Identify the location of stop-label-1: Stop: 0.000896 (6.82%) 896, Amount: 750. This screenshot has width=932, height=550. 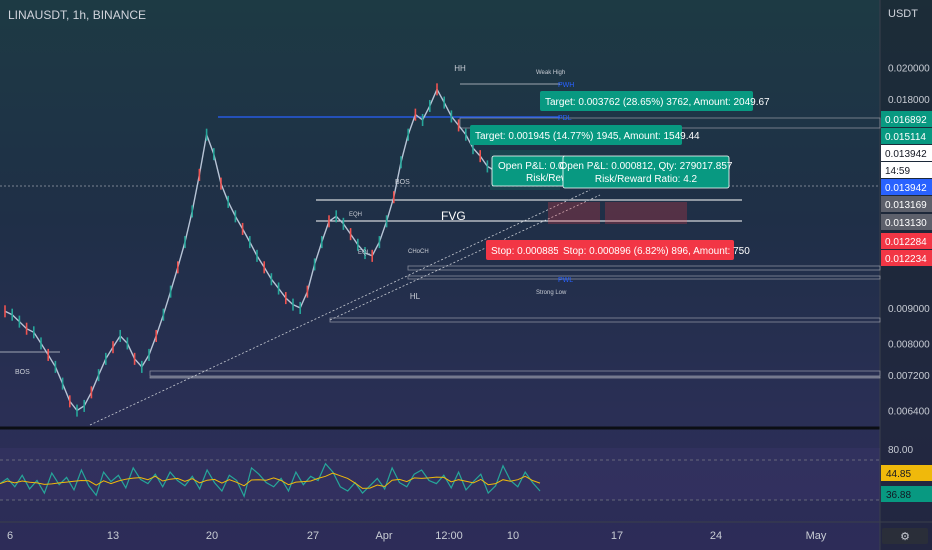
(656, 251).